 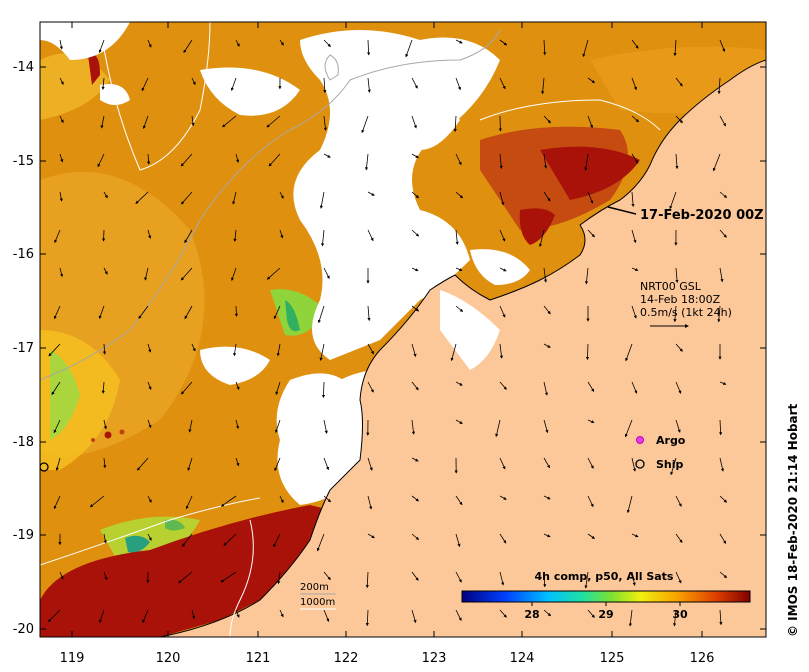 I want to click on vector-time: 14-Feb 18:00Z, so click(x=680, y=299).